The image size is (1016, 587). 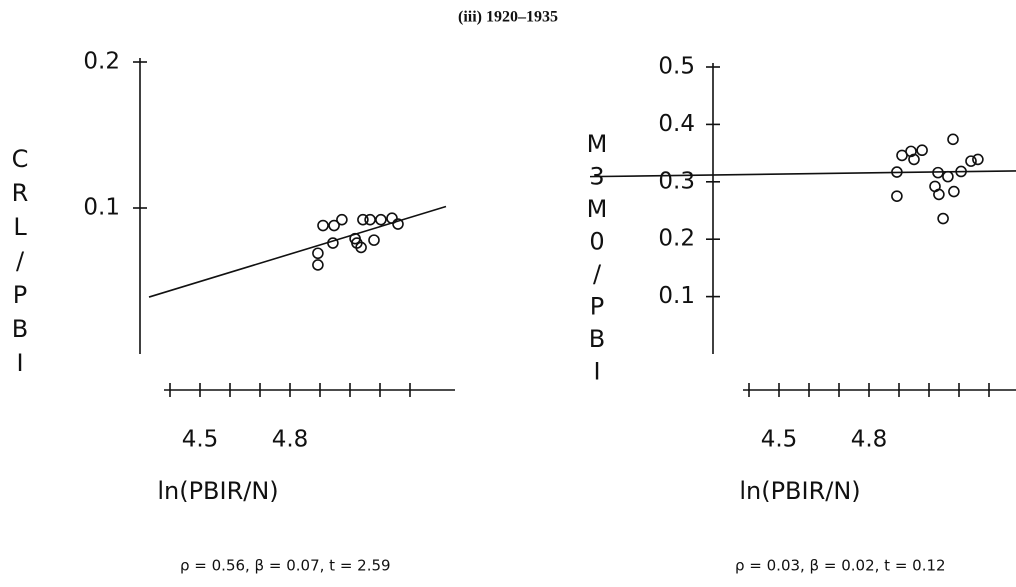 I want to click on stat-note: ρ = 0.56, β = 0.07, t = 2.59, so click(x=285, y=566).